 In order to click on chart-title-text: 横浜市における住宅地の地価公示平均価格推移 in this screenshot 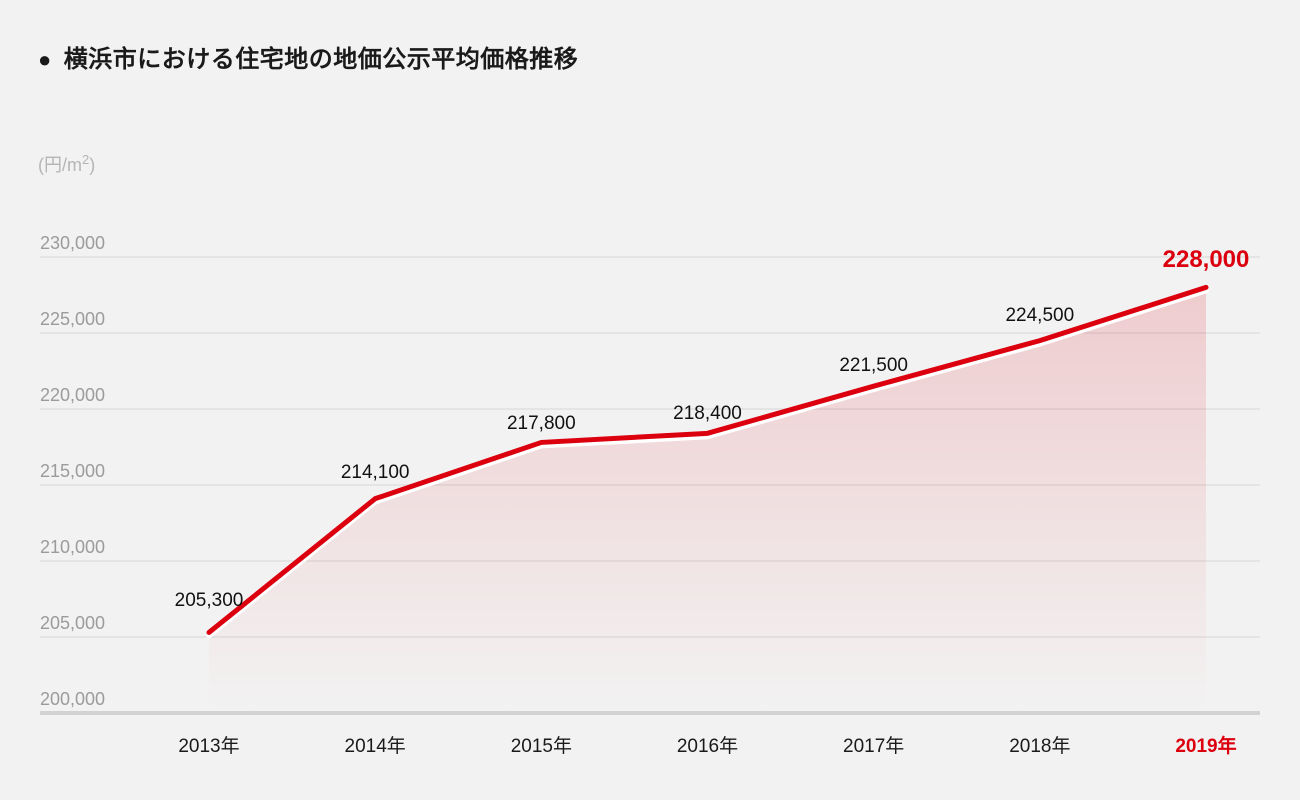, I will do `click(321, 59)`.